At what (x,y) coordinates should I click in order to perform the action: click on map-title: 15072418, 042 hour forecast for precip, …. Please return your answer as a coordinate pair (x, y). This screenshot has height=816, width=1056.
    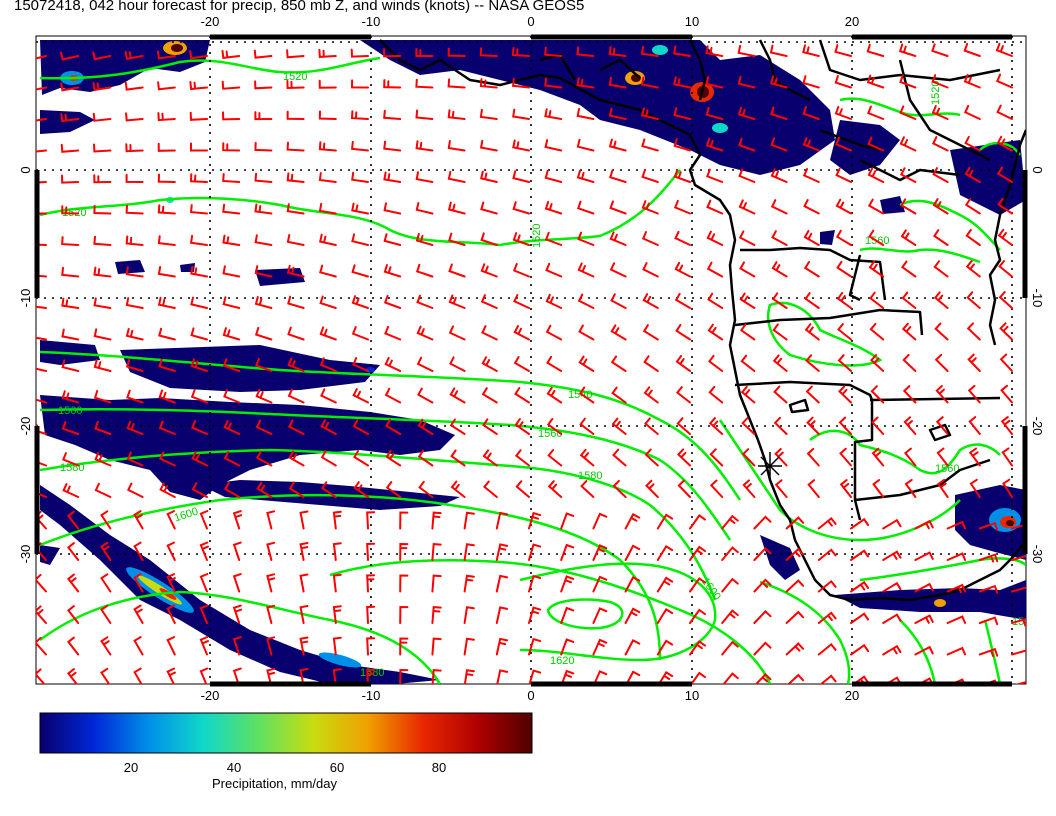
    Looking at the image, I should click on (299, 7).